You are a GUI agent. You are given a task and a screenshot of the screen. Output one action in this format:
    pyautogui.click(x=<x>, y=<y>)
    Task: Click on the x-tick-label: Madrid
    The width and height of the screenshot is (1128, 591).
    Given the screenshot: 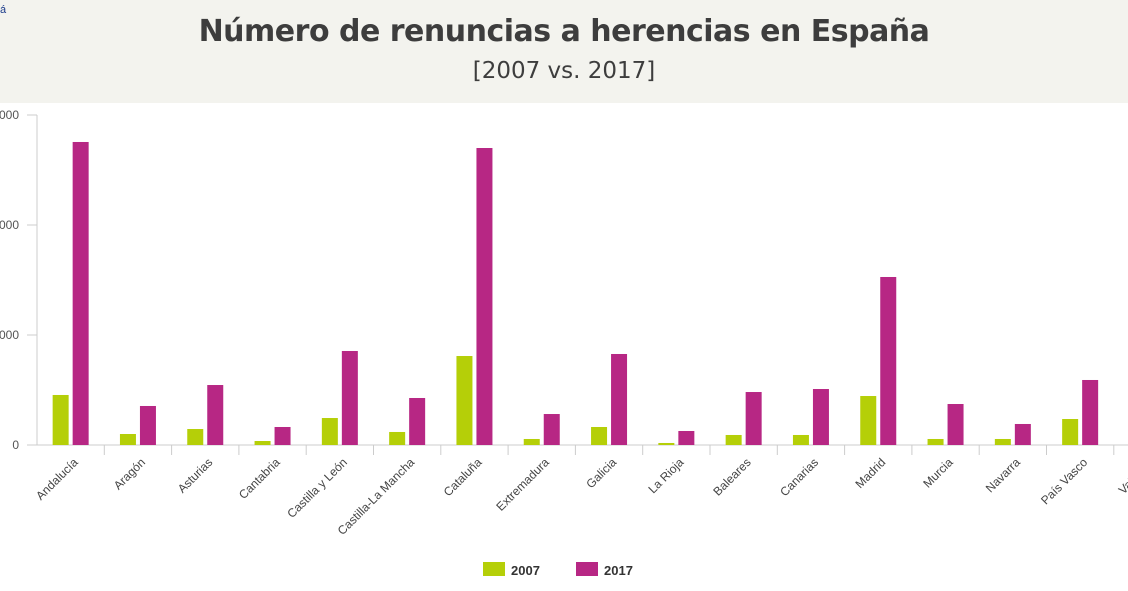 What is the action you would take?
    pyautogui.click(x=871, y=473)
    